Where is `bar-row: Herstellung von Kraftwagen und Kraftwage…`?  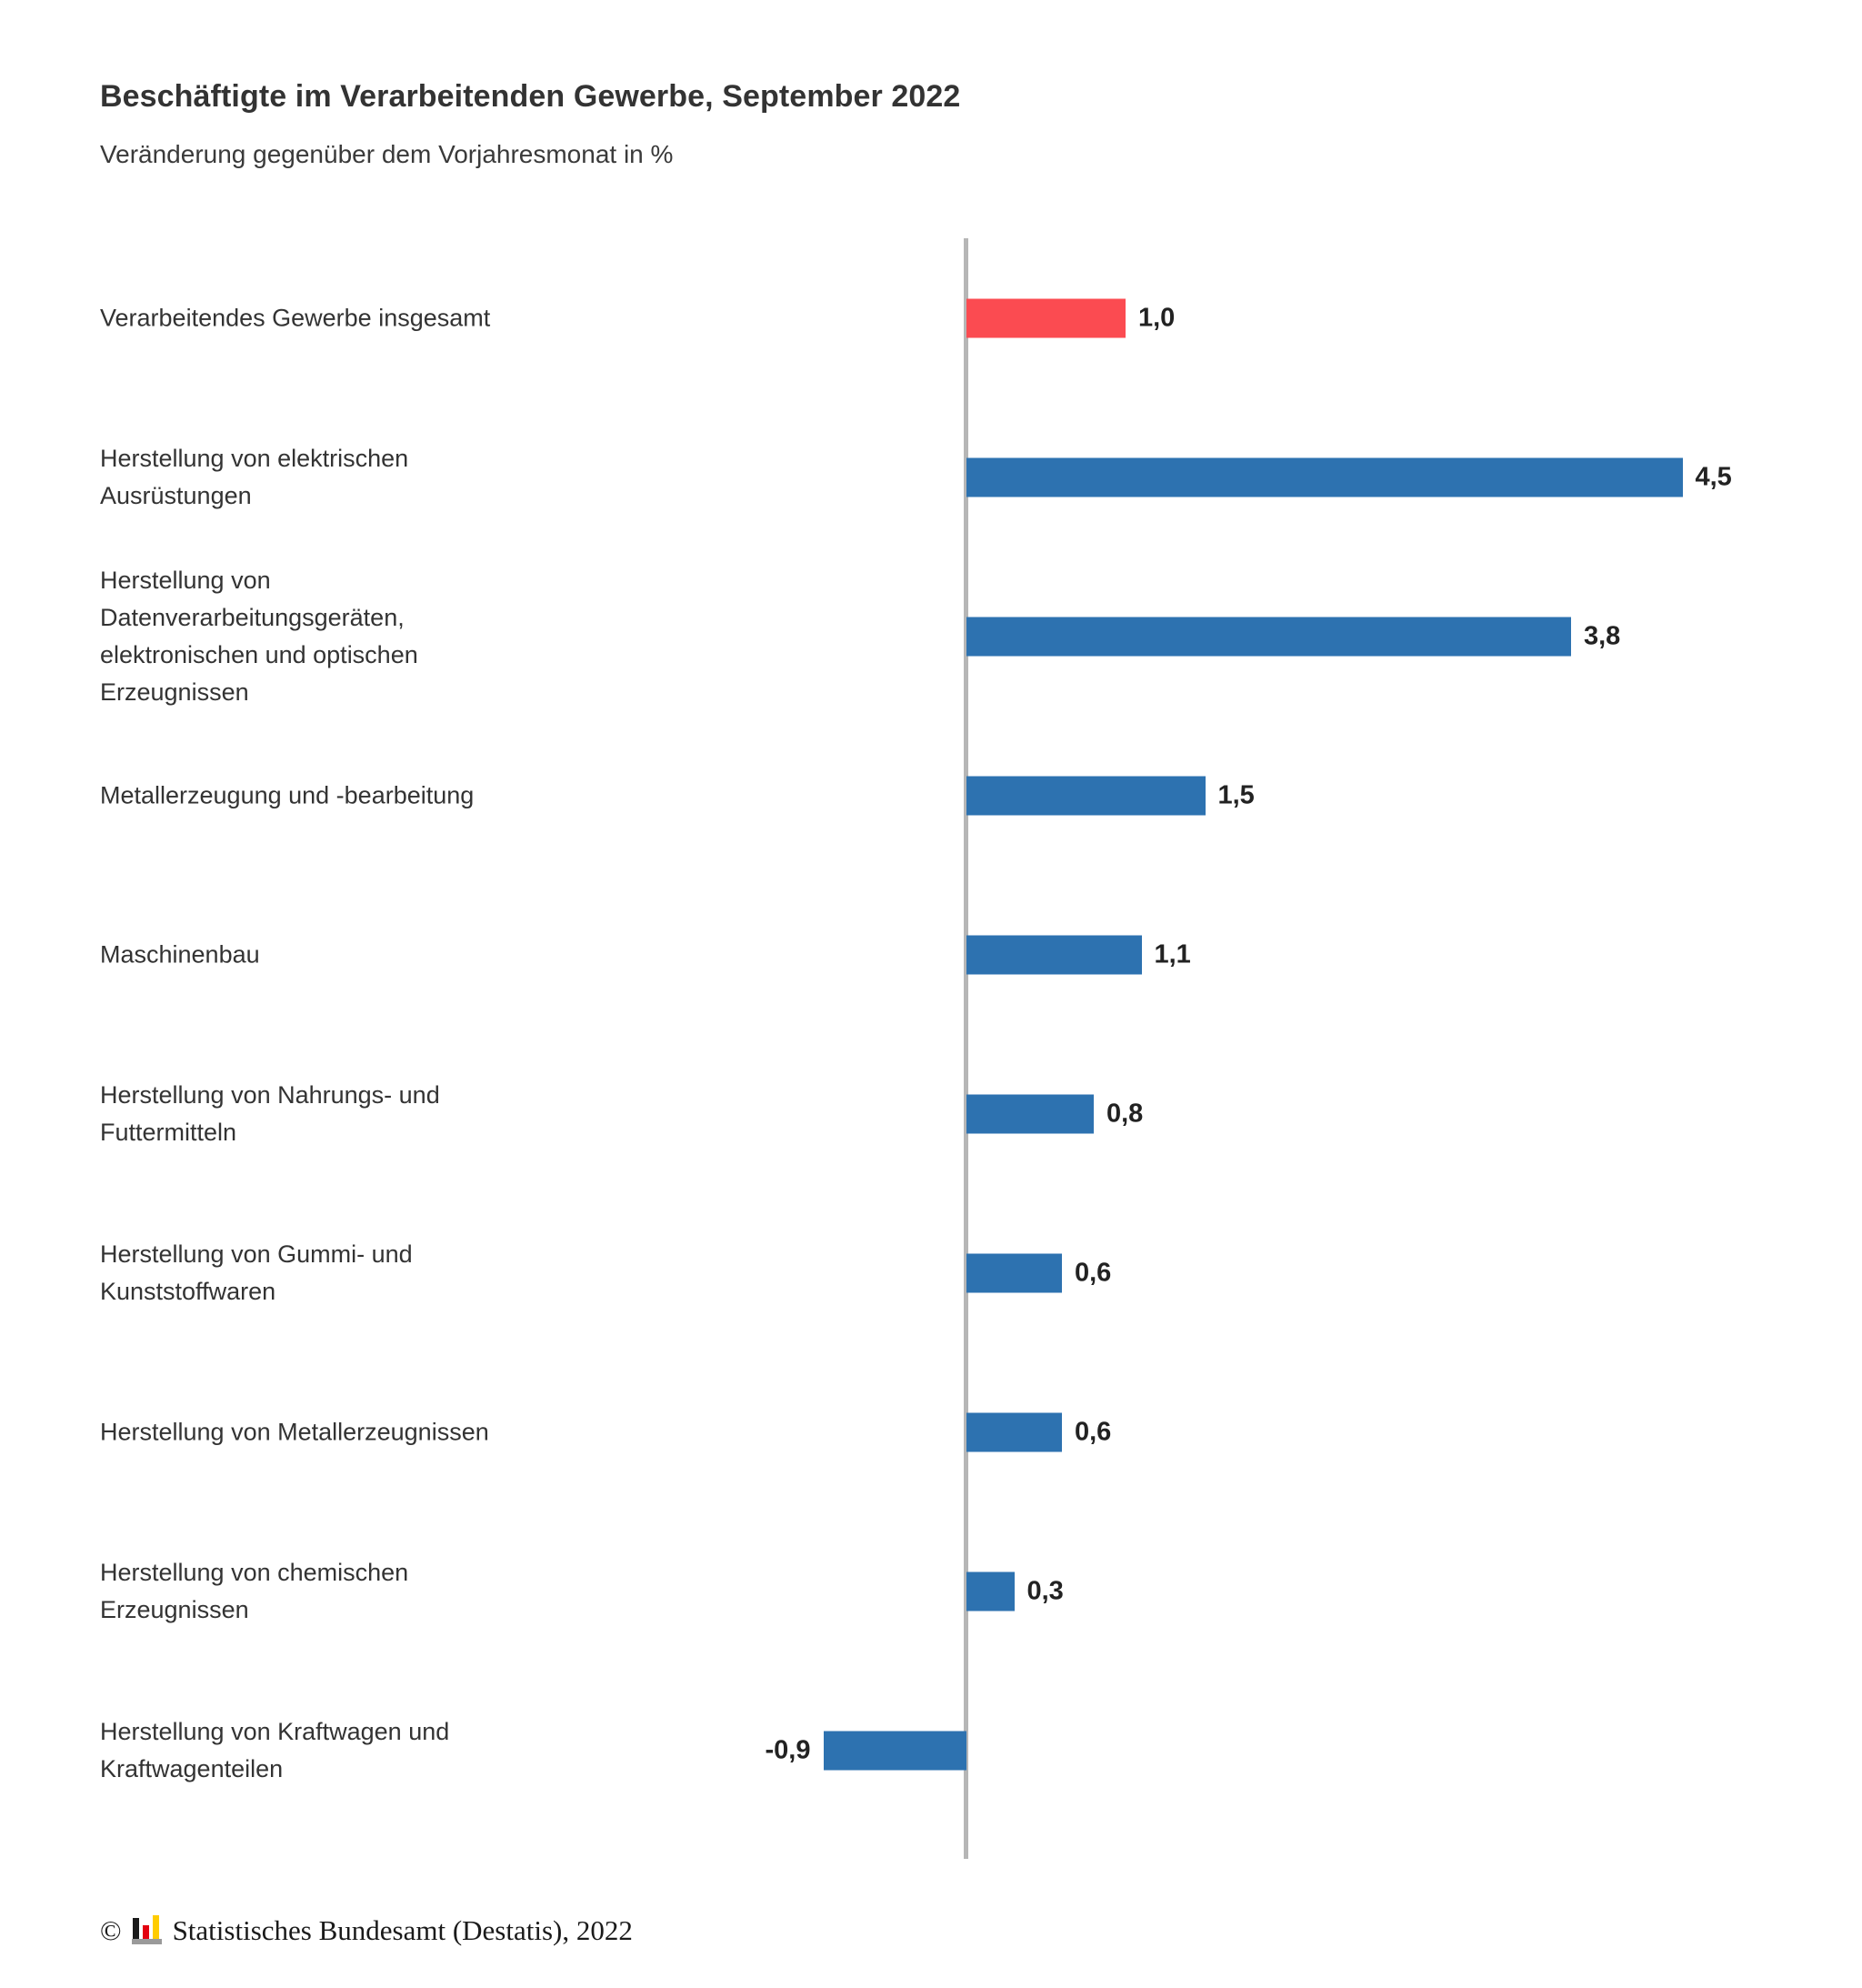 bar-row: Herstellung von Kraftwagen und Kraftwage… is located at coordinates (931, 1750).